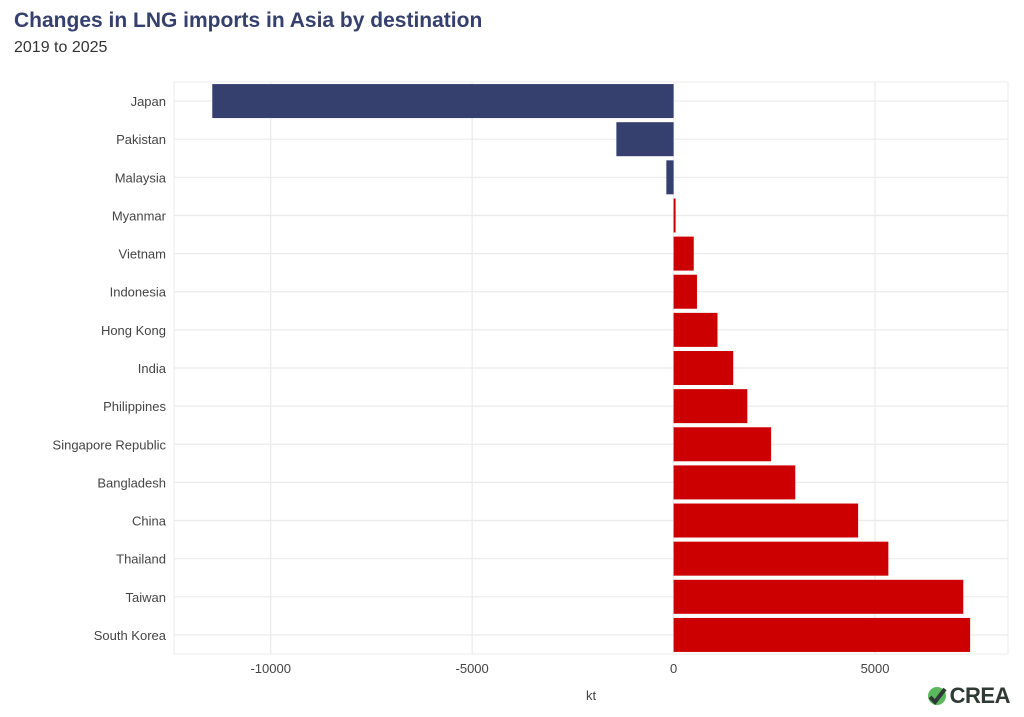  What do you see at coordinates (683, 253) in the screenshot?
I see `bar-vietnam` at bounding box center [683, 253].